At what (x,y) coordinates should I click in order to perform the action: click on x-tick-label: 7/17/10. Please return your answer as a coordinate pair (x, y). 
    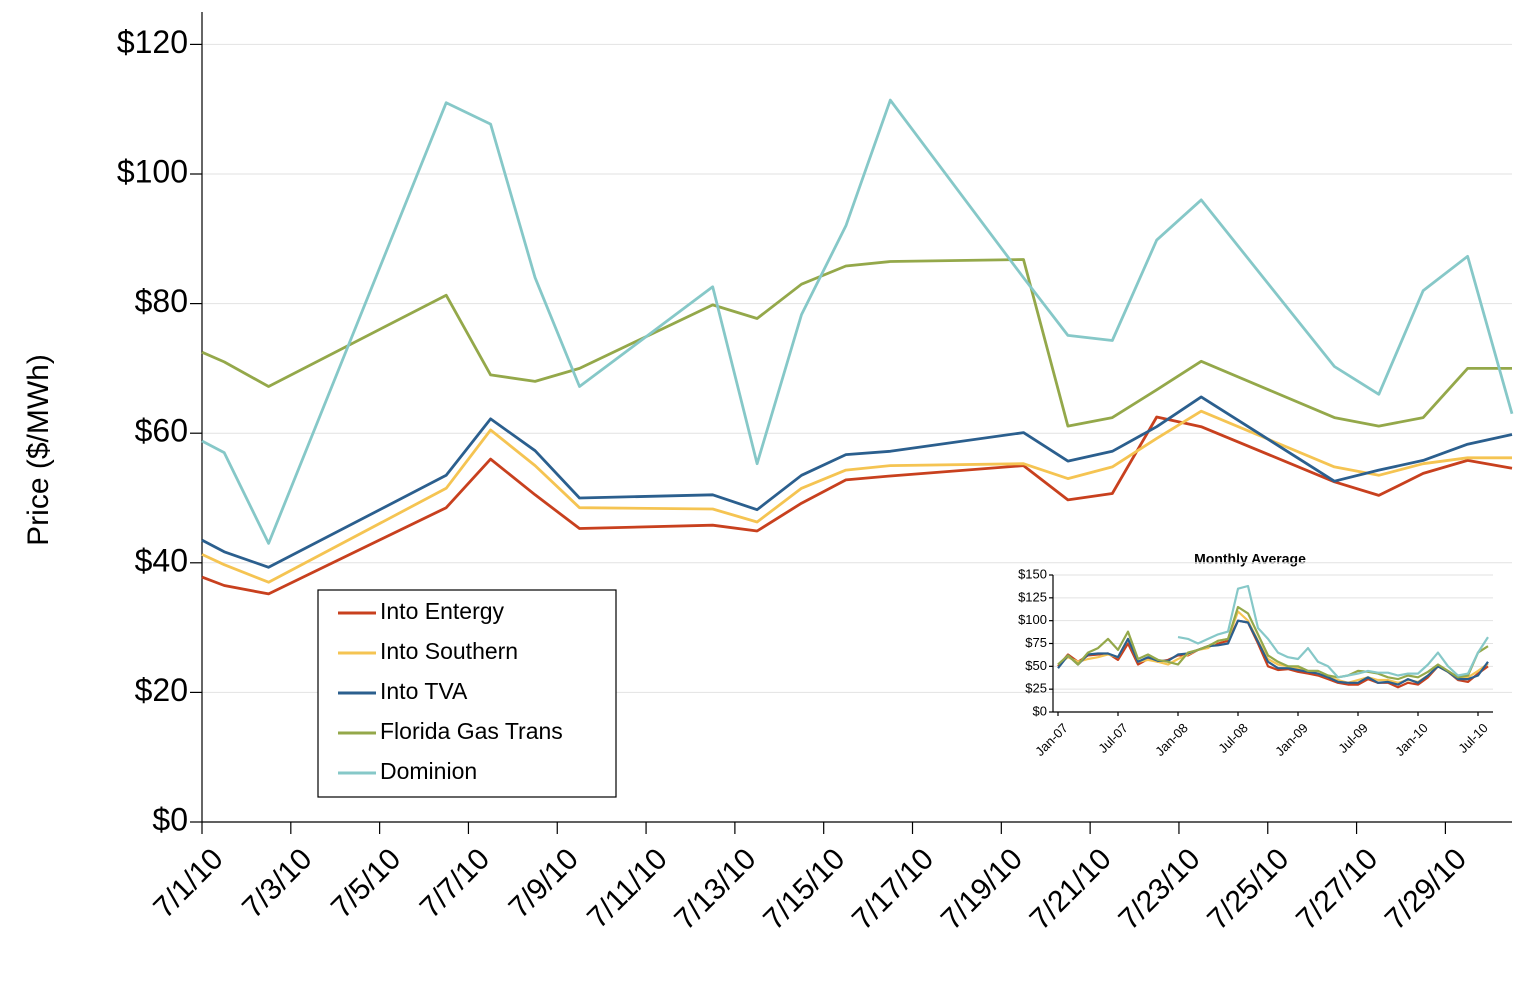
    Looking at the image, I should click on (893, 889).